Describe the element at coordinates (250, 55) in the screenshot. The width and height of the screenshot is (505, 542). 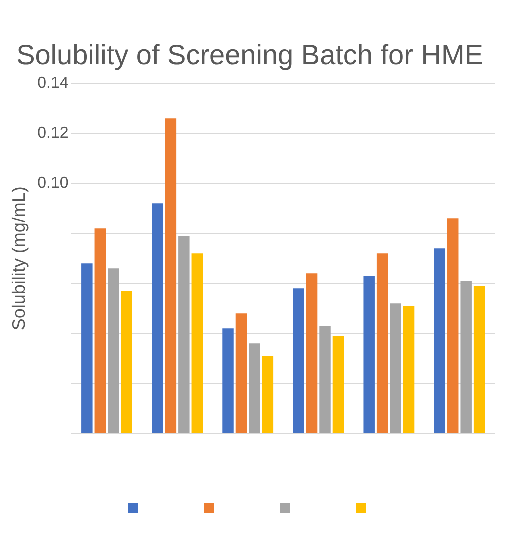
I see `chart-title: Solubility of Screening Batch for HME` at that location.